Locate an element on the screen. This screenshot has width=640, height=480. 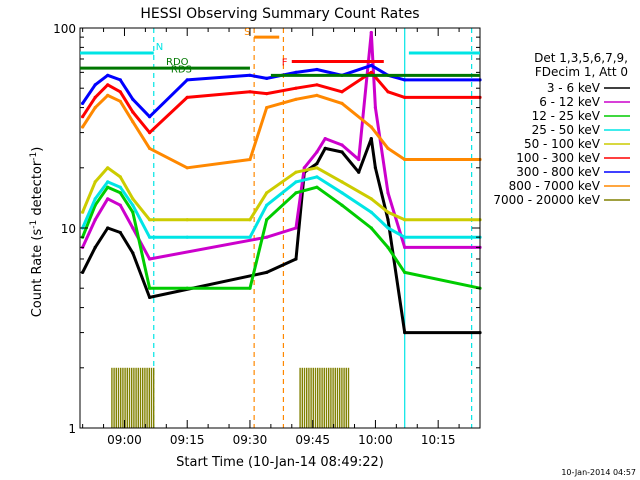
legend-label-6: 300 - 800 keV is located at coordinates (558, 172).